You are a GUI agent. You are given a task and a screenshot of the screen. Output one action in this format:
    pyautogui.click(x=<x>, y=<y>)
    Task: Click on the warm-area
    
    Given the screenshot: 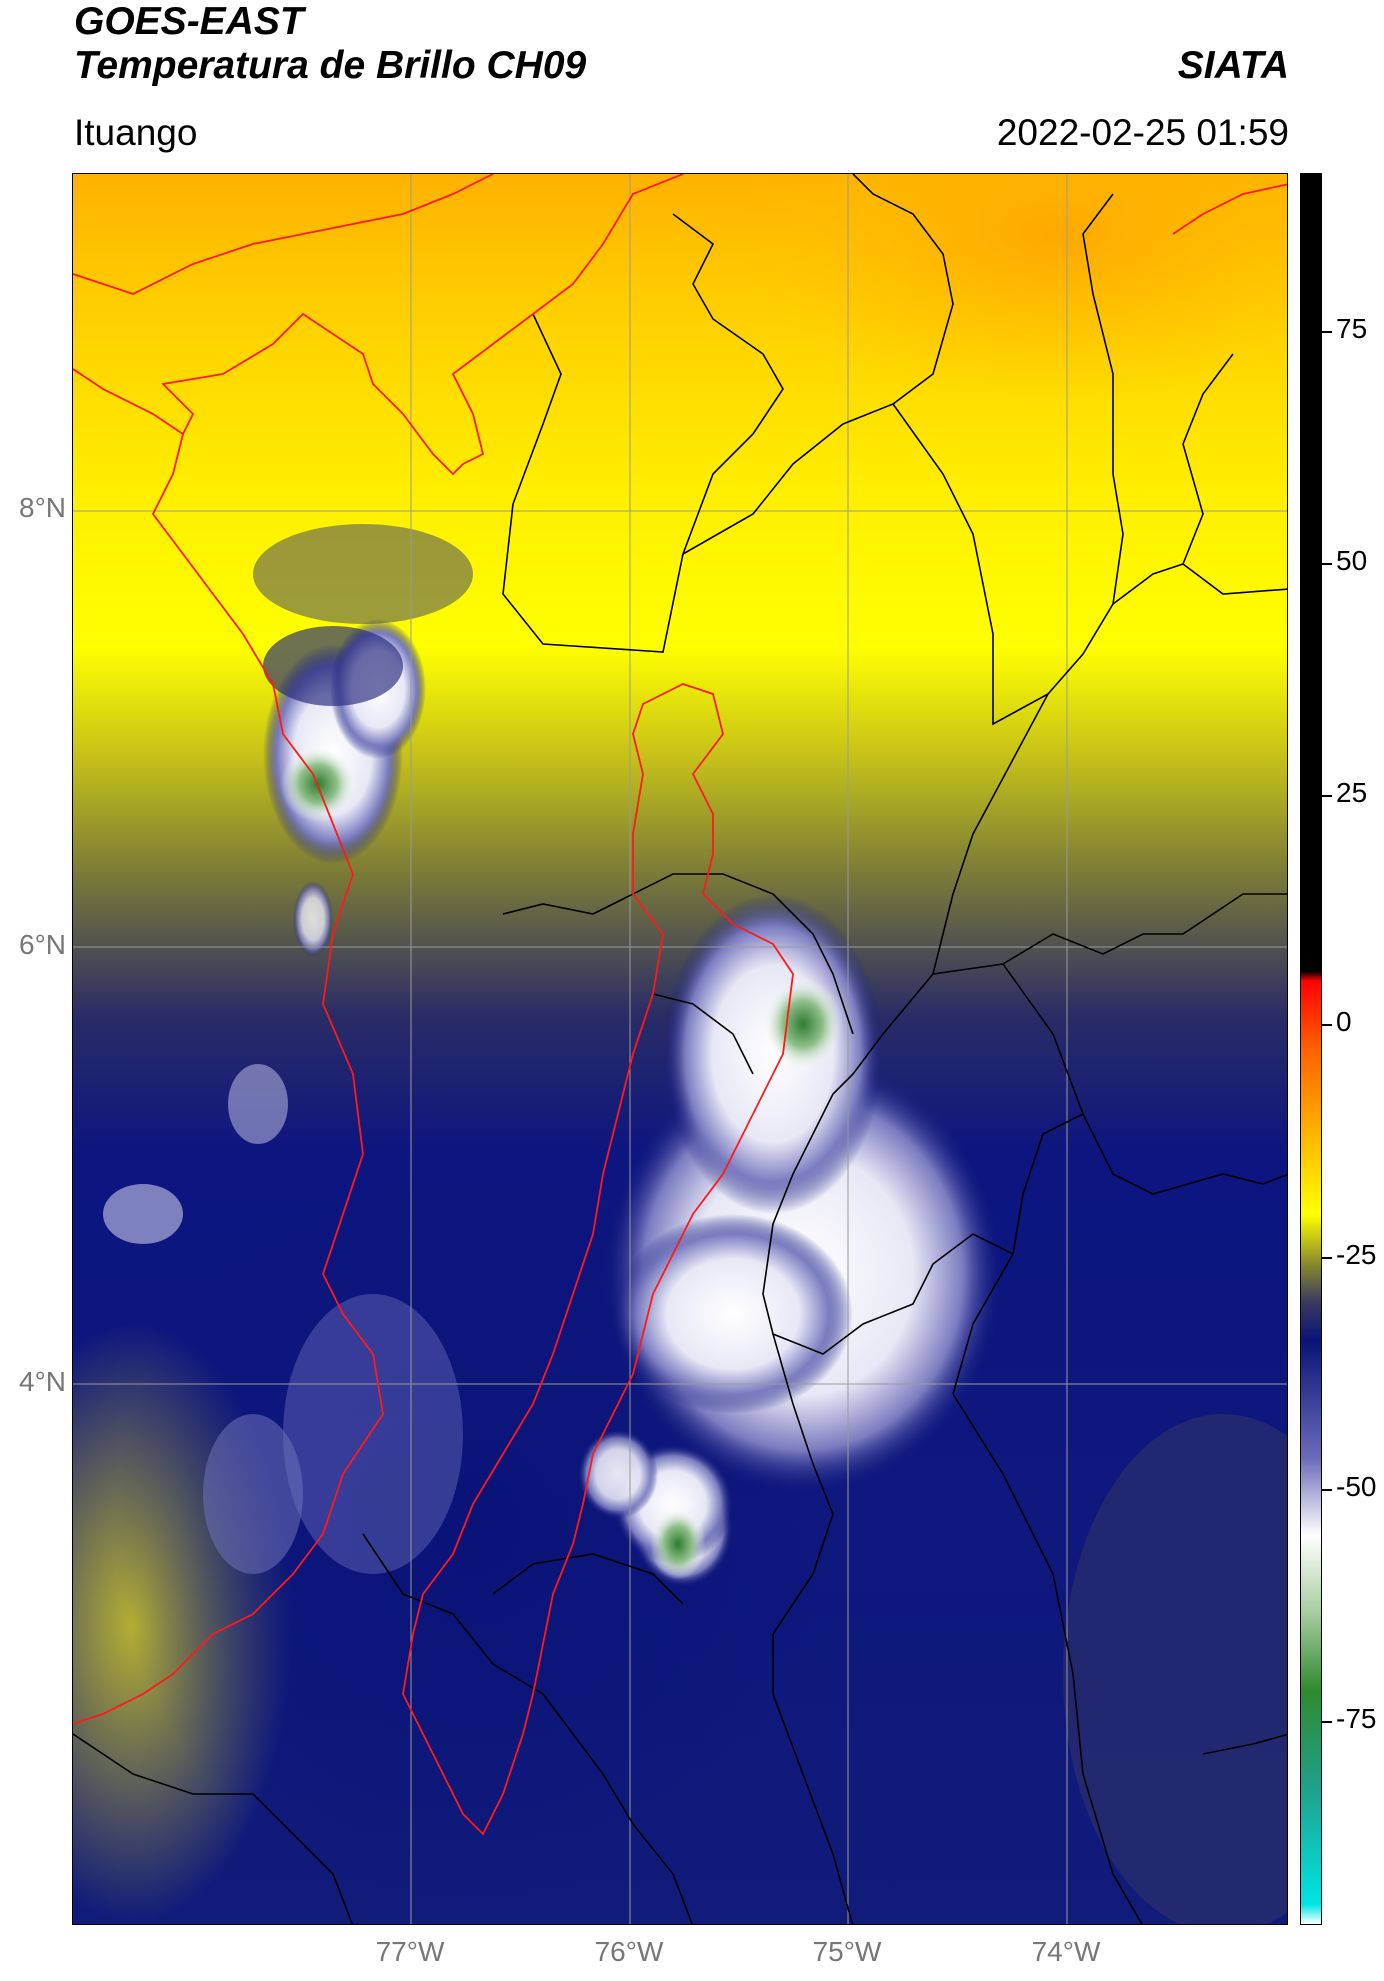 What is the action you would take?
    pyautogui.click(x=1010, y=289)
    